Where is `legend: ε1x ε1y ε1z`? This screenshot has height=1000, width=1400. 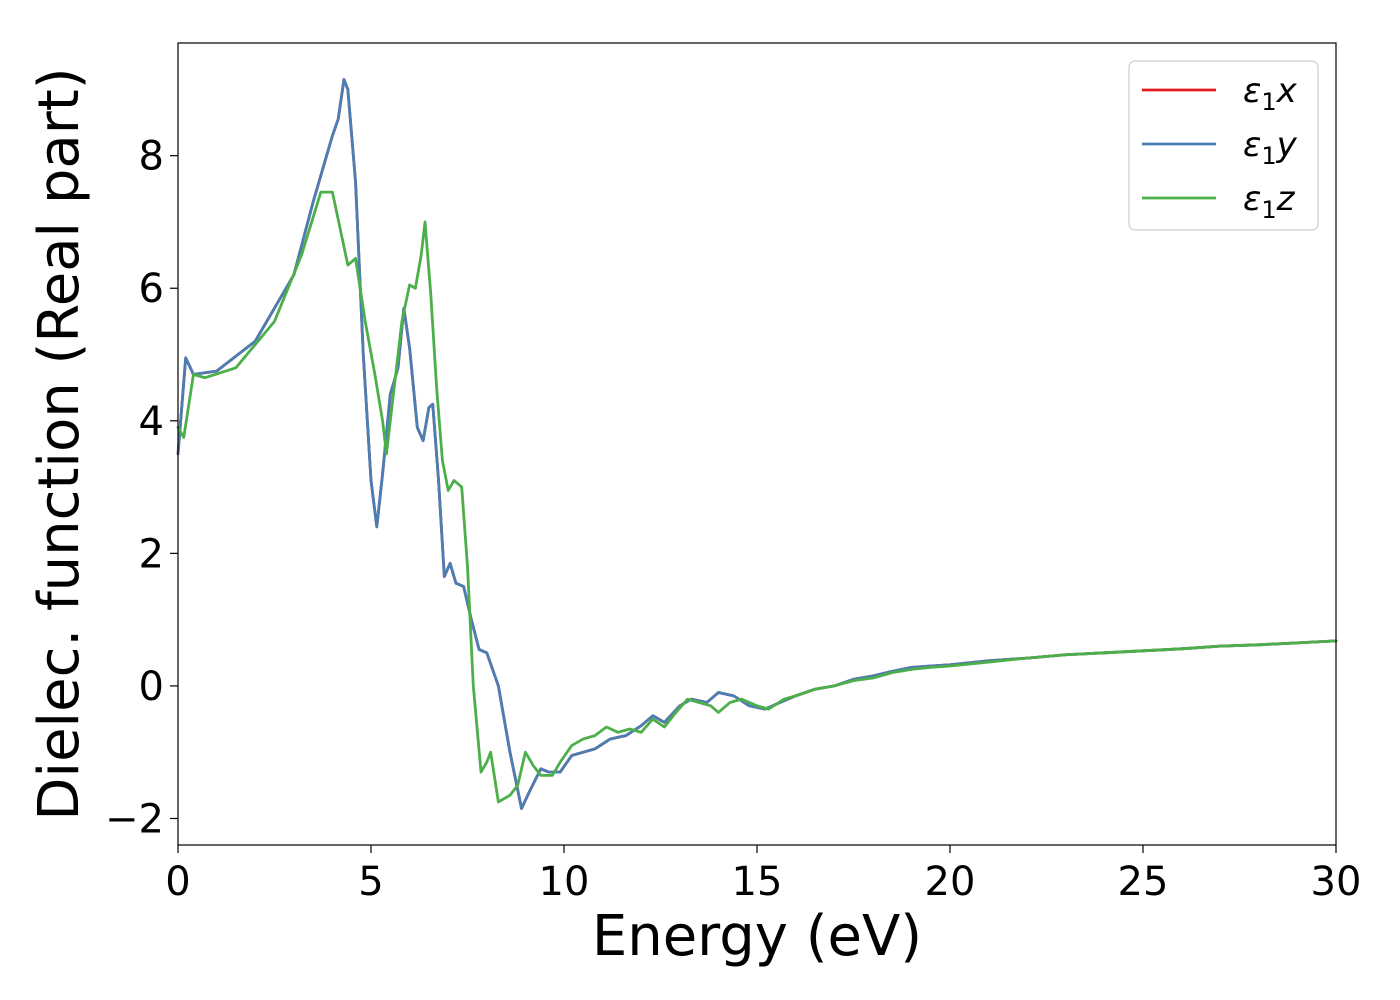 legend: ε1x ε1y ε1z is located at coordinates (1223, 145).